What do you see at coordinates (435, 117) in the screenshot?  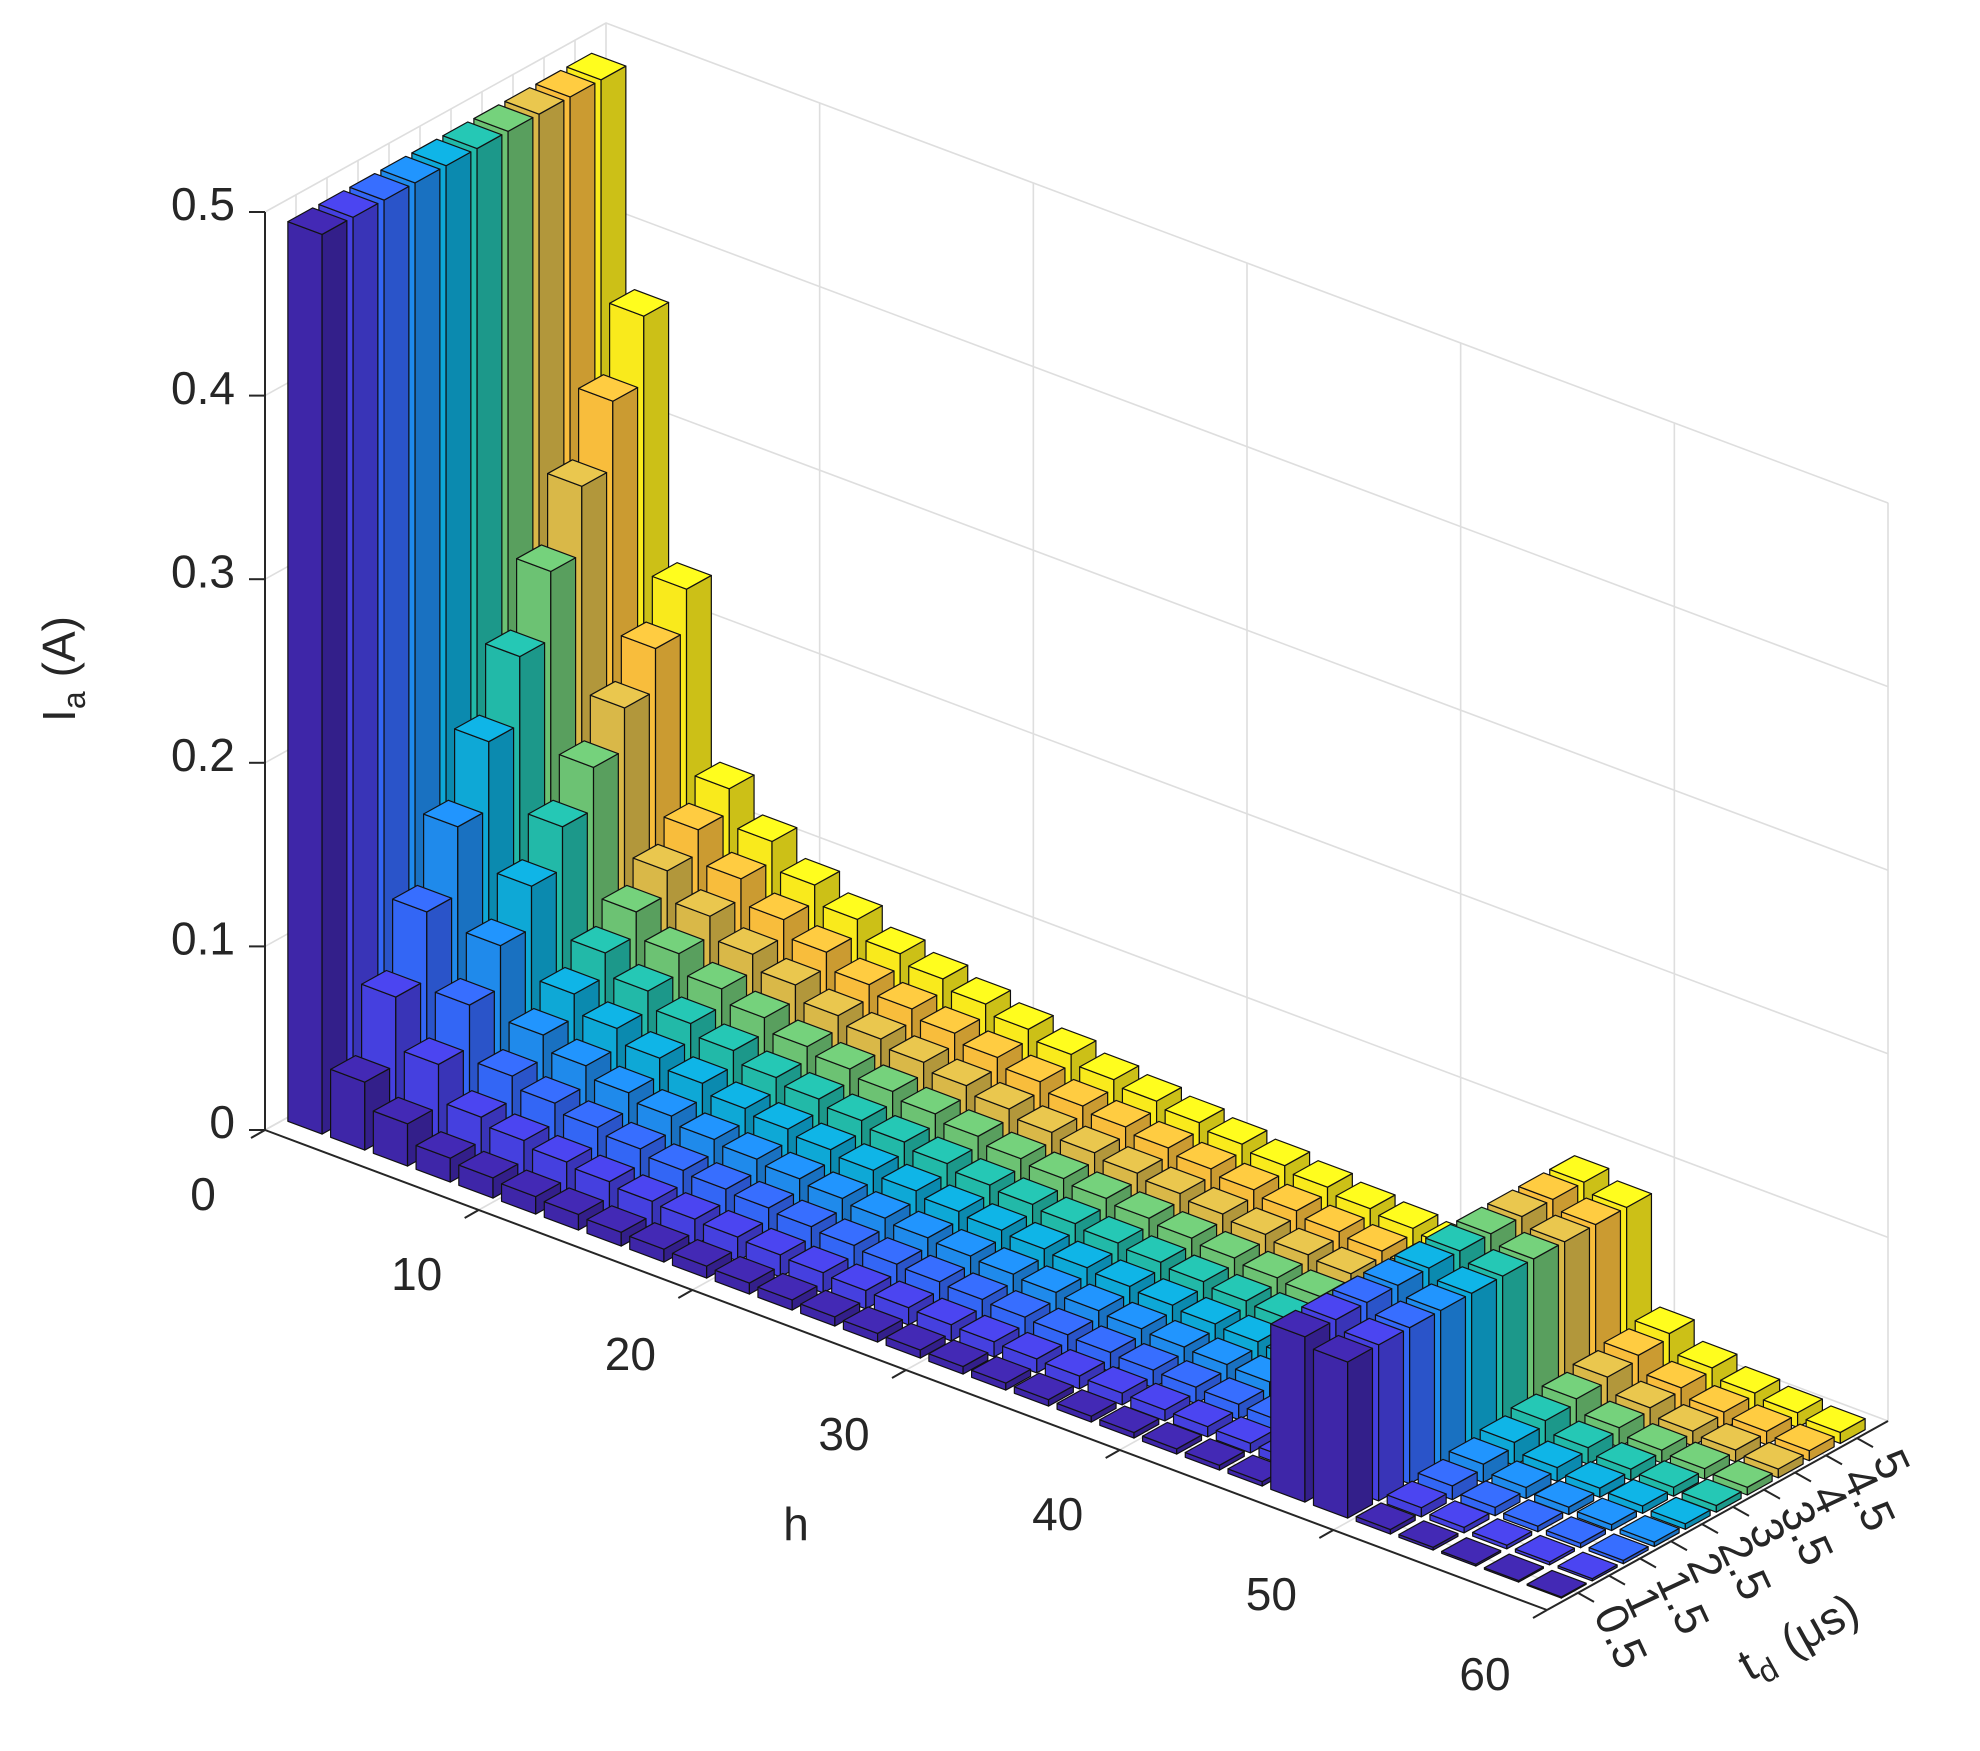 I see `grid-line` at bounding box center [435, 117].